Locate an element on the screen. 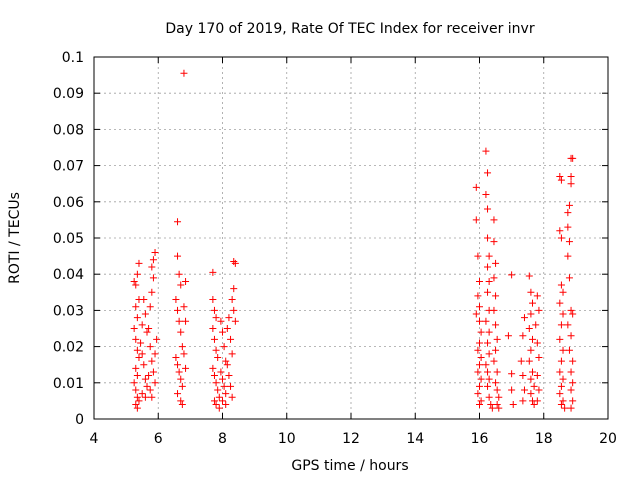 The height and width of the screenshot is (480, 640). y-tick-label: 0.09 is located at coordinates (68, 94).